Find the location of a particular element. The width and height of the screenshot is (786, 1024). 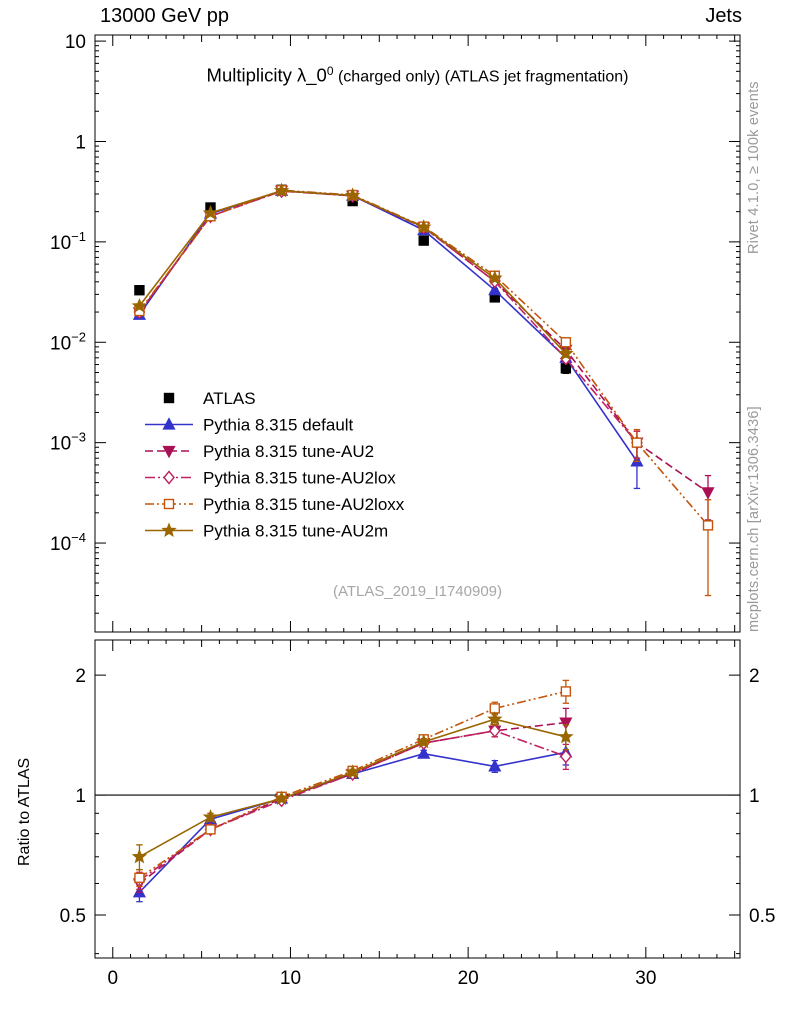

series-pythia-8-315-tune-au2 is located at coordinates (352, 800).